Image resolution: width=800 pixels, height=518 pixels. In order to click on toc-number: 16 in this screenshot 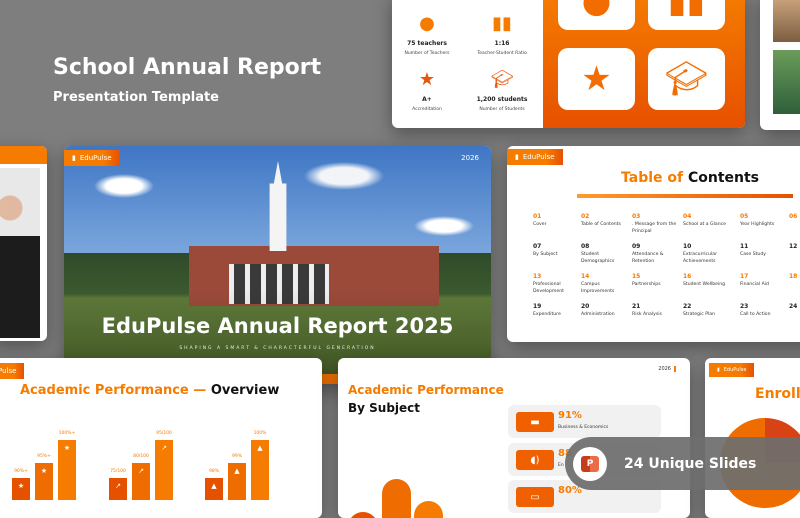, I will do `click(687, 276)`.